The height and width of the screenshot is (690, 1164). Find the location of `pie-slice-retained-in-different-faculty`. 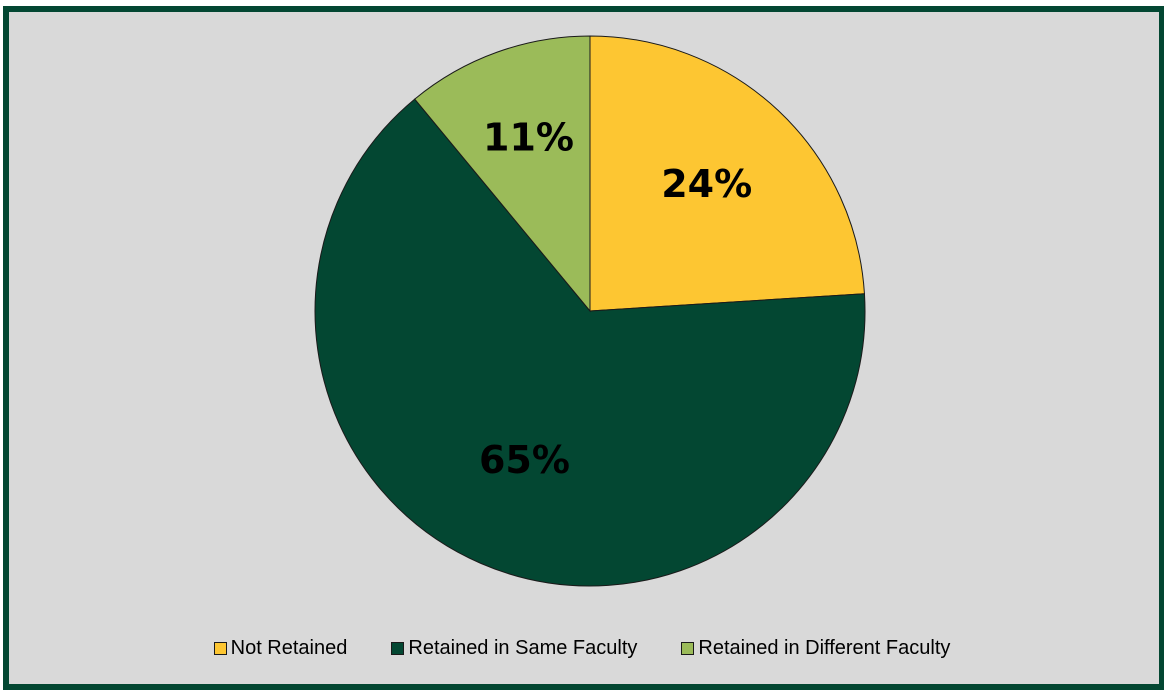

pie-slice-retained-in-different-faculty is located at coordinates (502, 174).